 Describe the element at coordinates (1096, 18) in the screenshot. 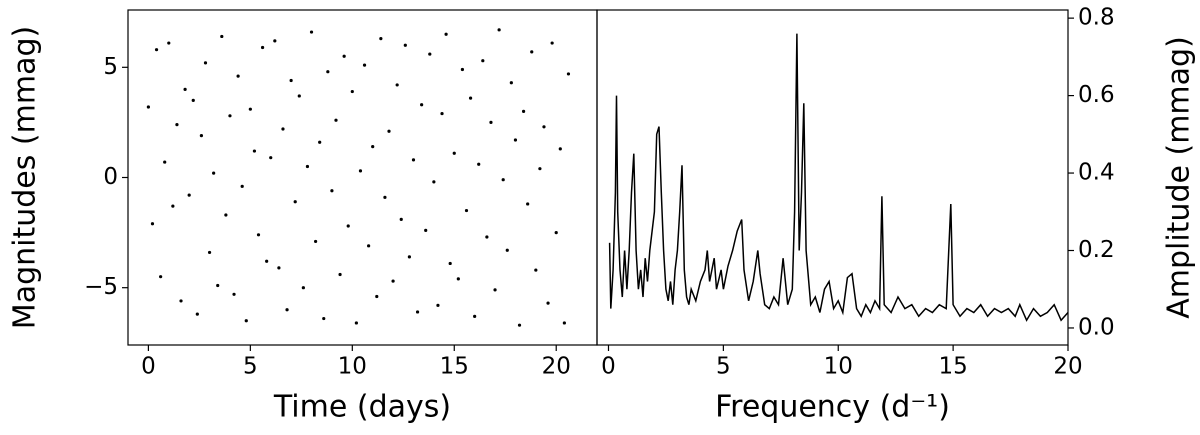

I see `y-tick-label: 0.8` at that location.